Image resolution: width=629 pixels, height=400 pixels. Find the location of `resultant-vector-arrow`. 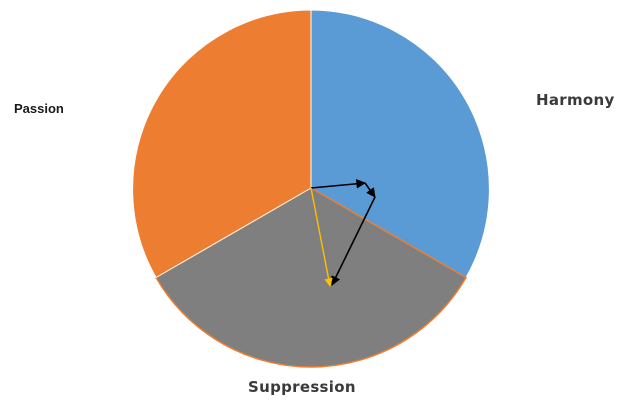

resultant-vector-arrow is located at coordinates (321, 237).